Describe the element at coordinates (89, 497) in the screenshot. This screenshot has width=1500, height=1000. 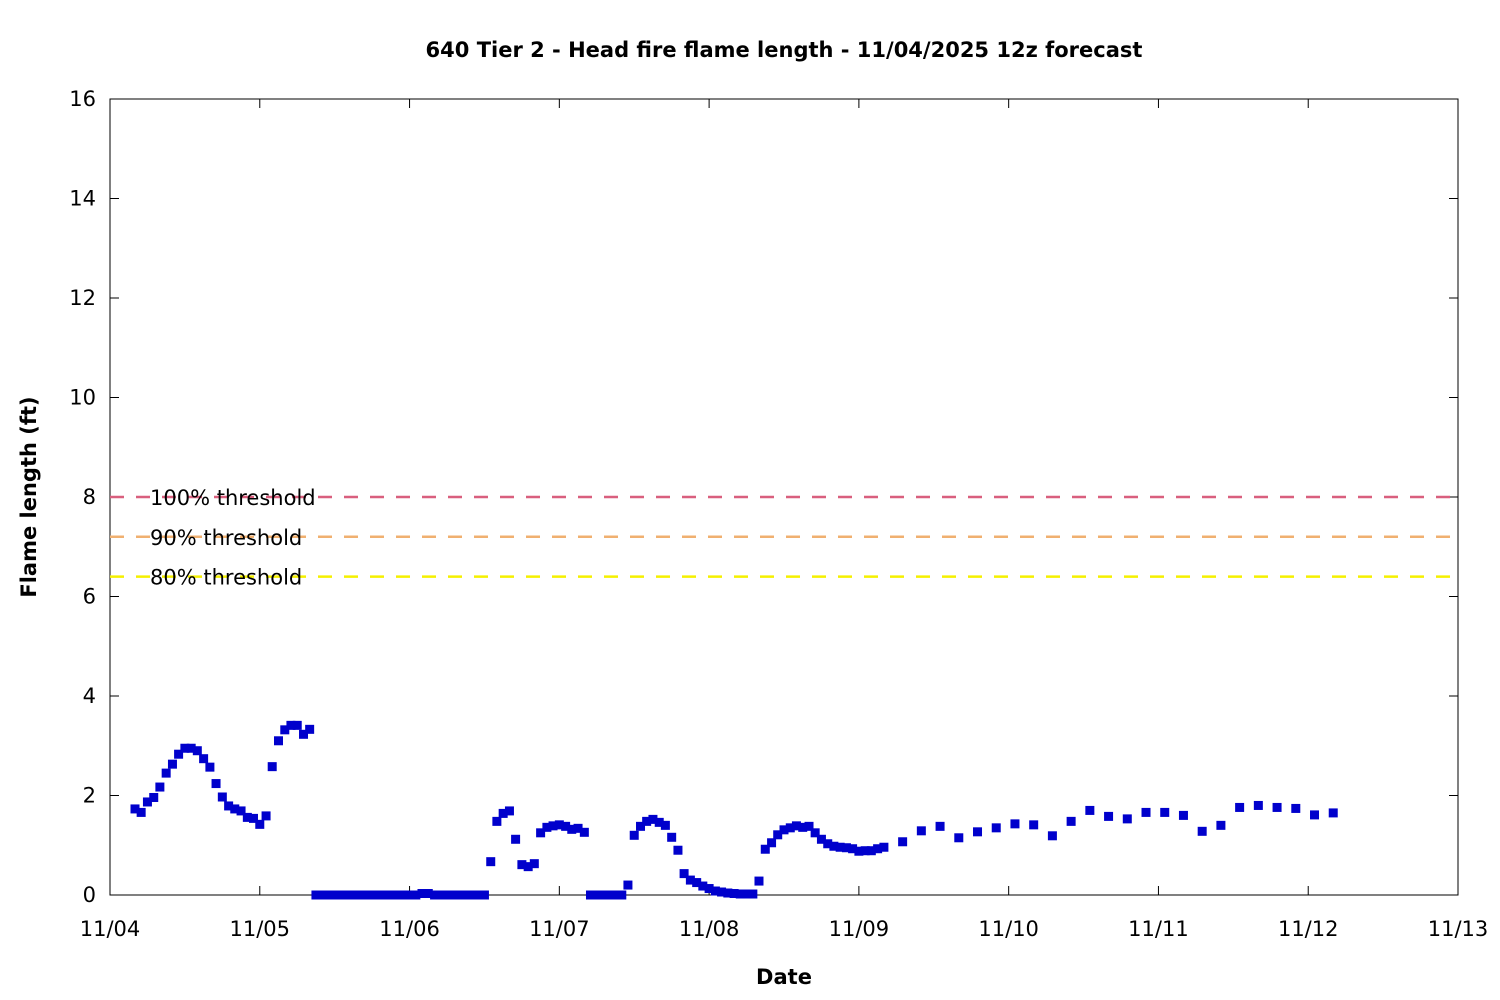
I see `y-tick-label: 8` at that location.